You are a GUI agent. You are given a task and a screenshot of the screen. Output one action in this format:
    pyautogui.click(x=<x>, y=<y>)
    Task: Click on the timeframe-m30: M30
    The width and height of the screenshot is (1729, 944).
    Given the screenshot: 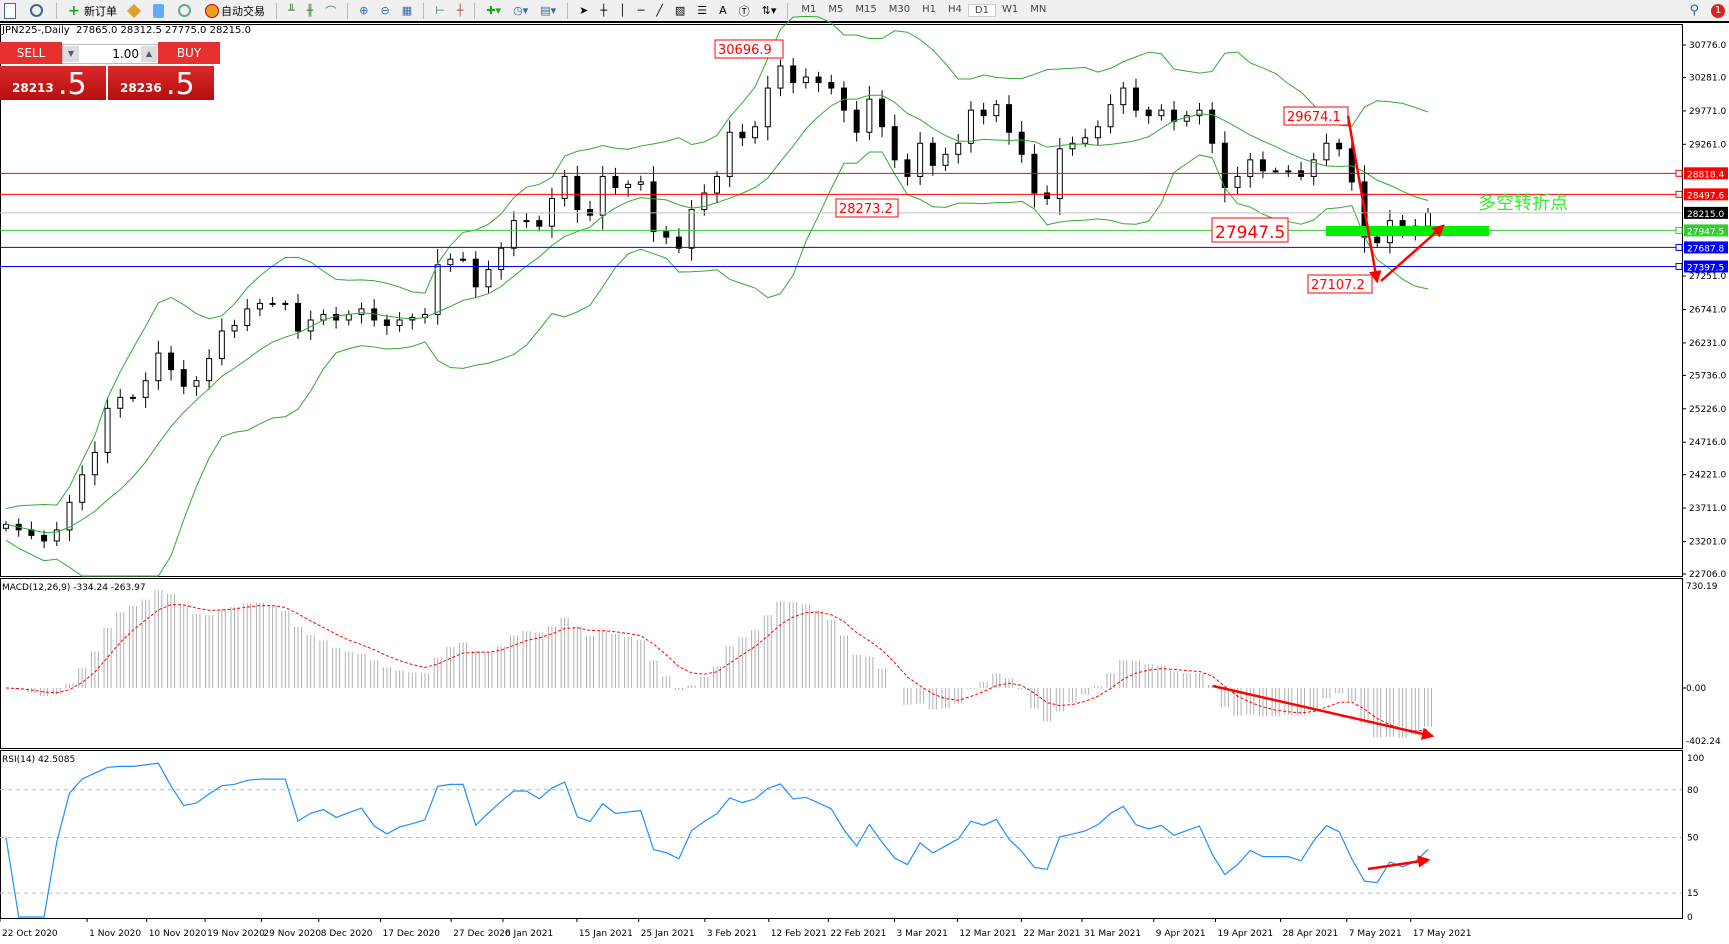 What is the action you would take?
    pyautogui.click(x=899, y=9)
    